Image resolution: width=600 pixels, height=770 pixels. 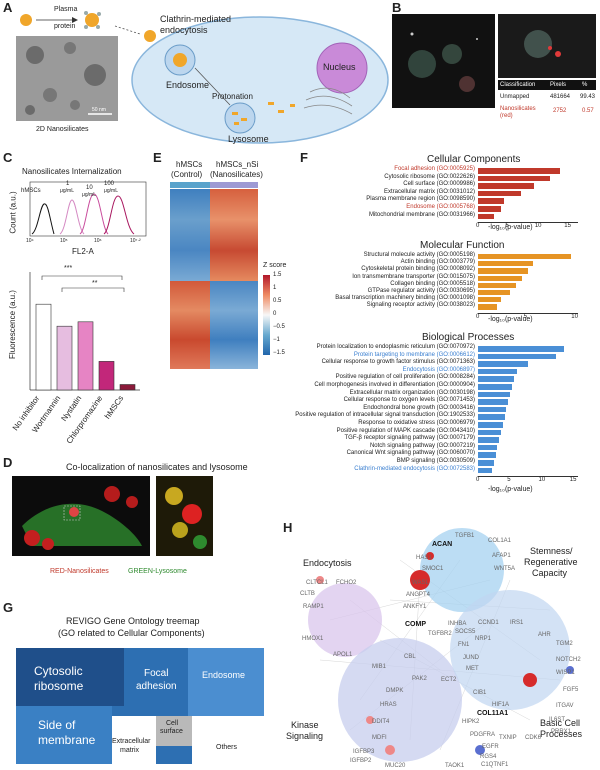 I want to click on treemap-label: Focal, so click(x=156, y=673).